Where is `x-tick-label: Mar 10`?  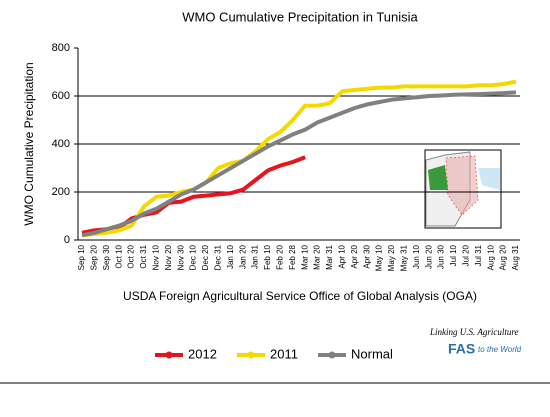
x-tick-label: Mar 10 is located at coordinates (304, 256).